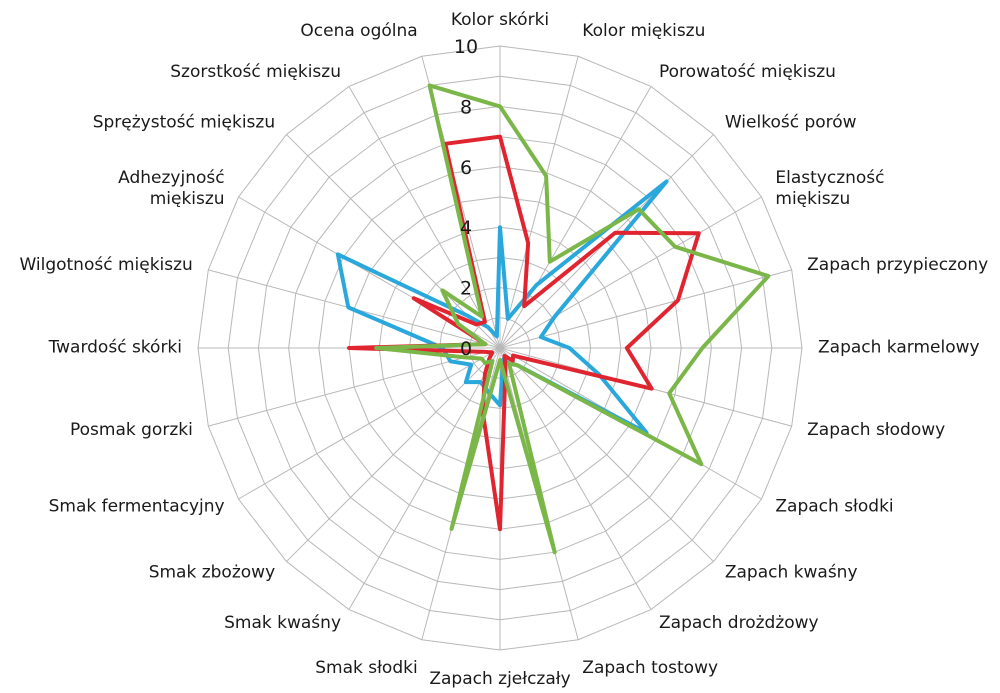  I want to click on axis-label-line: Zapach karmelowy, so click(899, 348).